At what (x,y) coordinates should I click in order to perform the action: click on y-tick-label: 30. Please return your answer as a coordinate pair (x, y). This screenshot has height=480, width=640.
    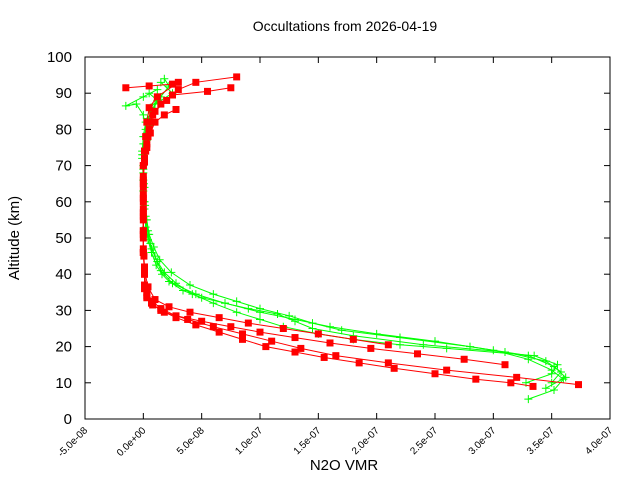
    Looking at the image, I should click on (63, 310).